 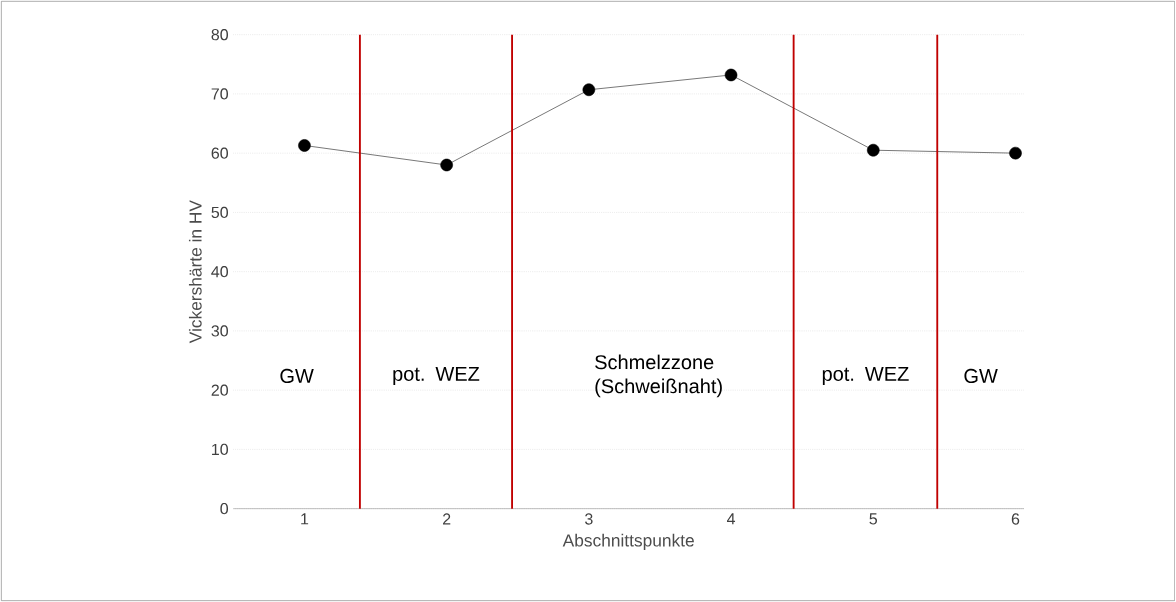 I want to click on y-tick-label: 70, so click(x=220, y=94).